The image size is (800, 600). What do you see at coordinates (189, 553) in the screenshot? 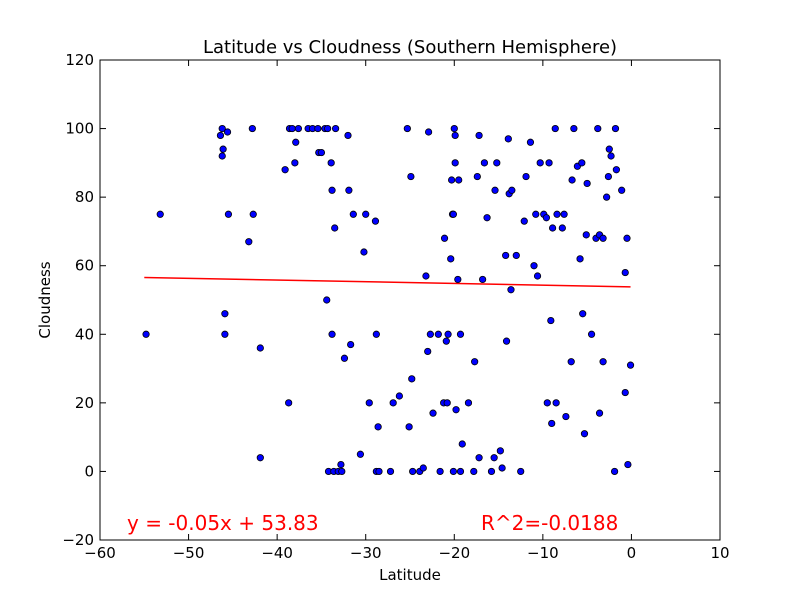
I see `x-tick-label: −50` at bounding box center [189, 553].